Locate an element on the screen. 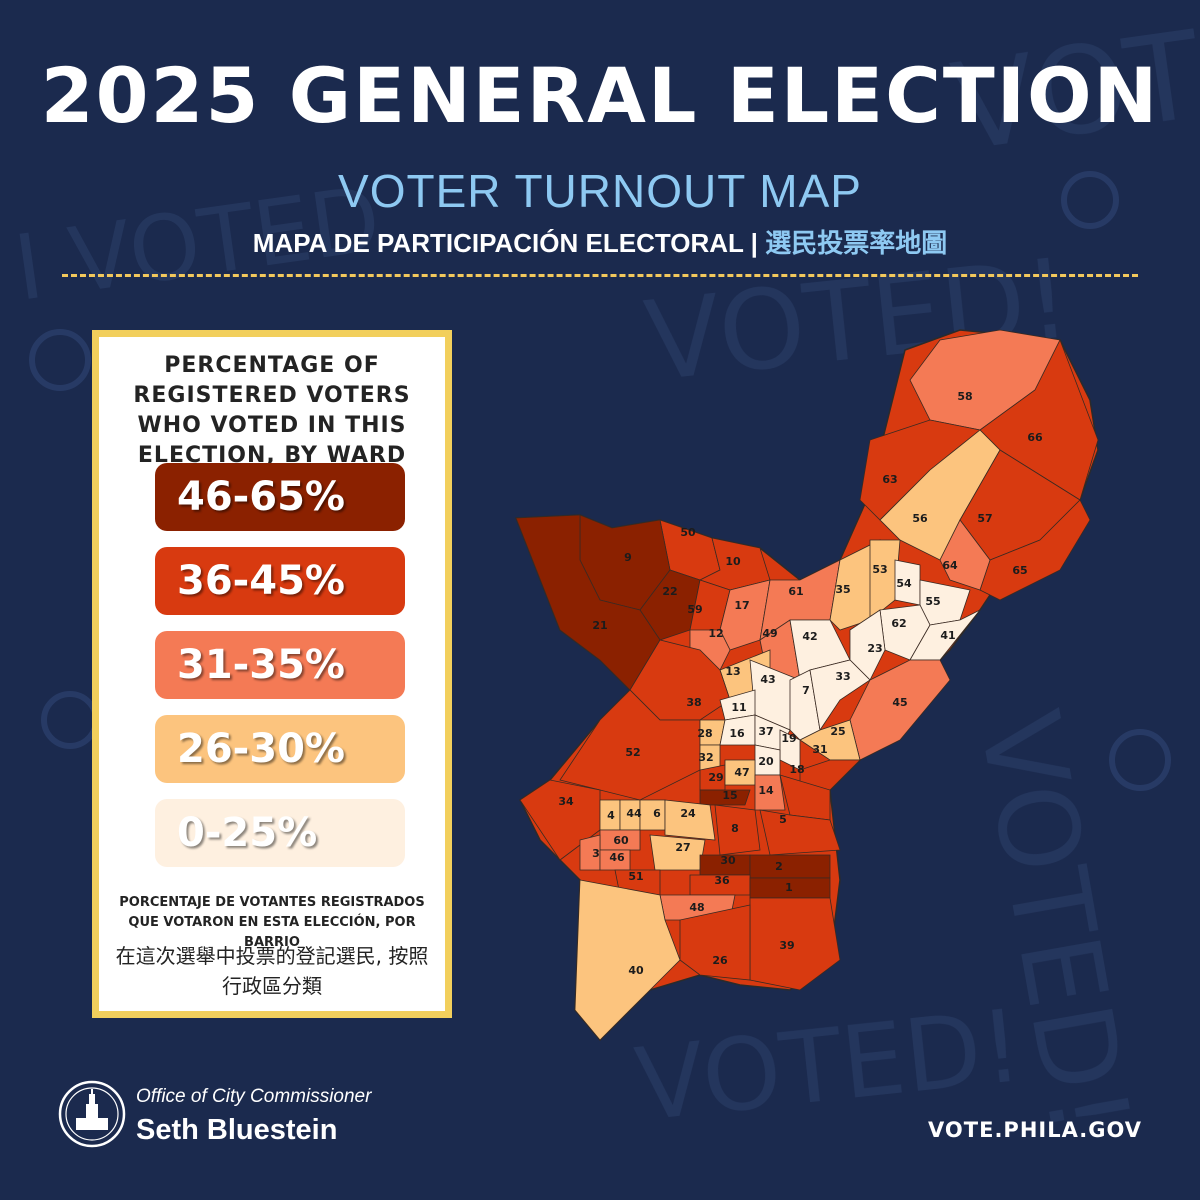  ward-label: 38 is located at coordinates (693, 702).